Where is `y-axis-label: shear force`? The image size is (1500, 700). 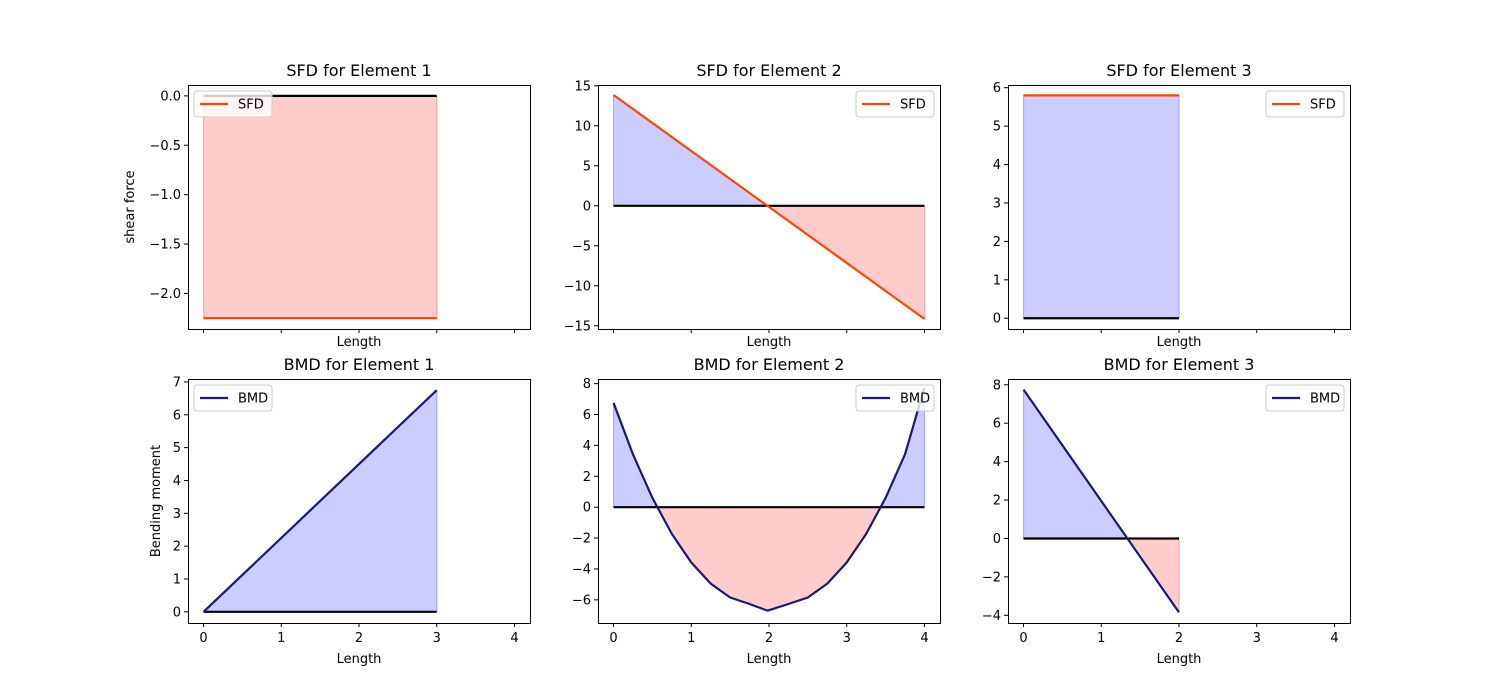 y-axis-label: shear force is located at coordinates (130, 206).